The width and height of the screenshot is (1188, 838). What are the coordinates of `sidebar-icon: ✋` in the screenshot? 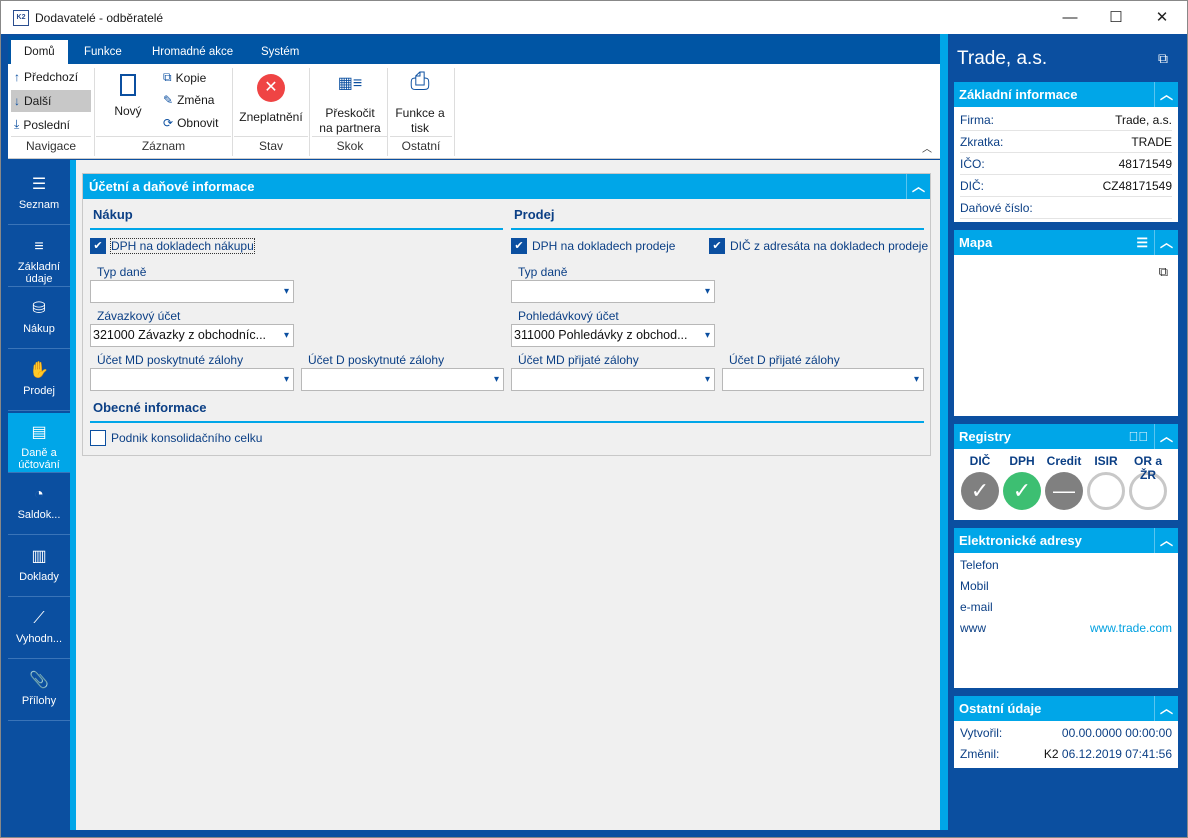 It's located at (39, 370).